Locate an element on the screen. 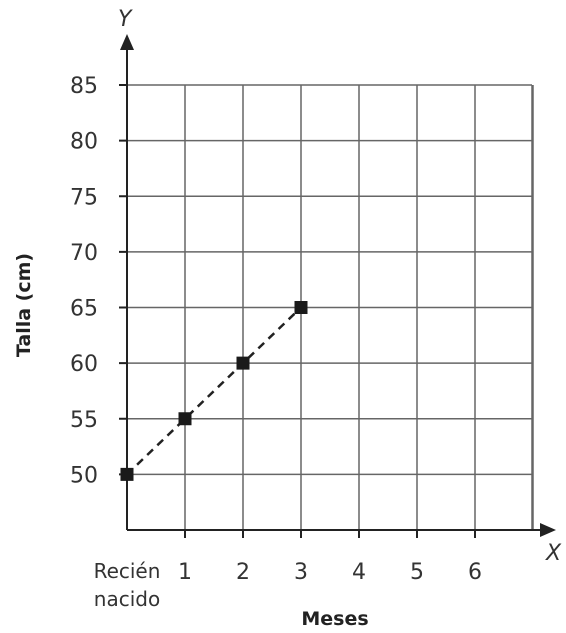  y-axis-title: Talla (cm) is located at coordinates (24, 305).